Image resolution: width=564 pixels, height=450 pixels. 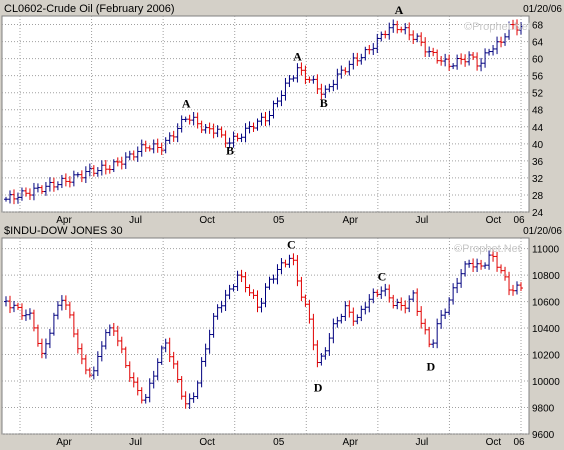 I want to click on dow-y-tick-label: 9600, so click(x=543, y=435).